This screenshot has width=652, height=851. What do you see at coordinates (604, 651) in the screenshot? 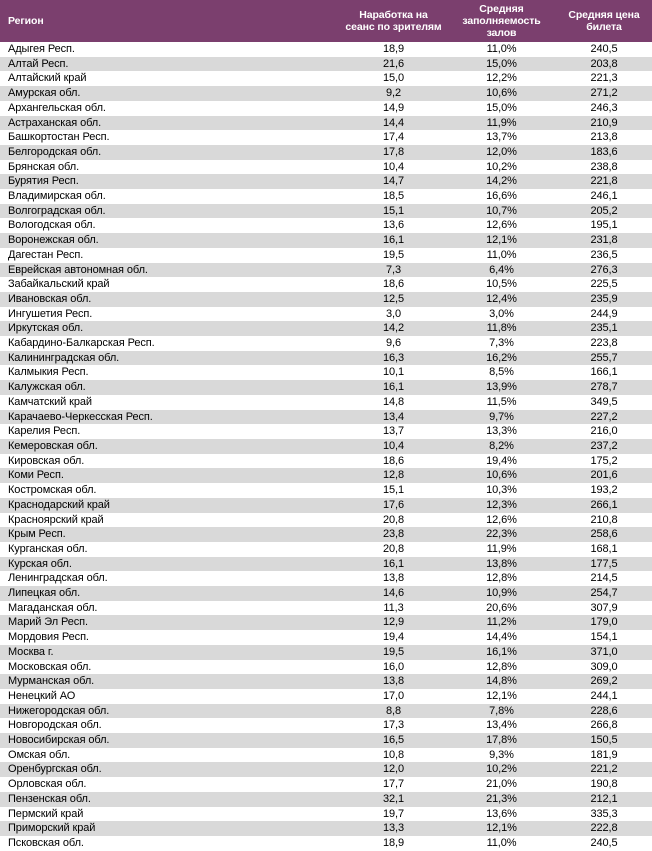
I see `avg-price-cell: 371,0` at bounding box center [604, 651].